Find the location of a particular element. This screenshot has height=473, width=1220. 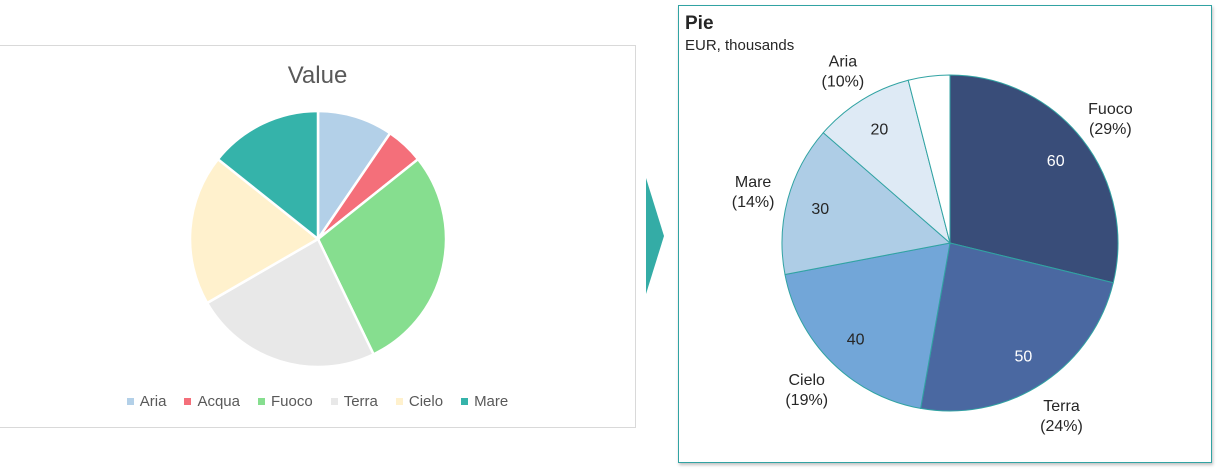

data-label-value: 50 is located at coordinates (1024, 357).